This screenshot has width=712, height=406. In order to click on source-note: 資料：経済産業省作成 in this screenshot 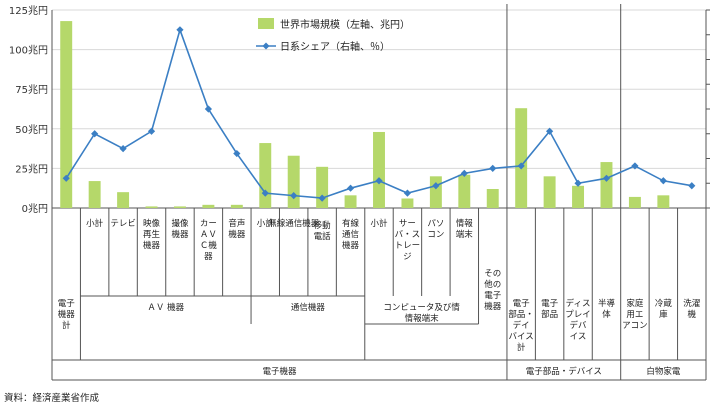, I will do `click(52, 398)`.